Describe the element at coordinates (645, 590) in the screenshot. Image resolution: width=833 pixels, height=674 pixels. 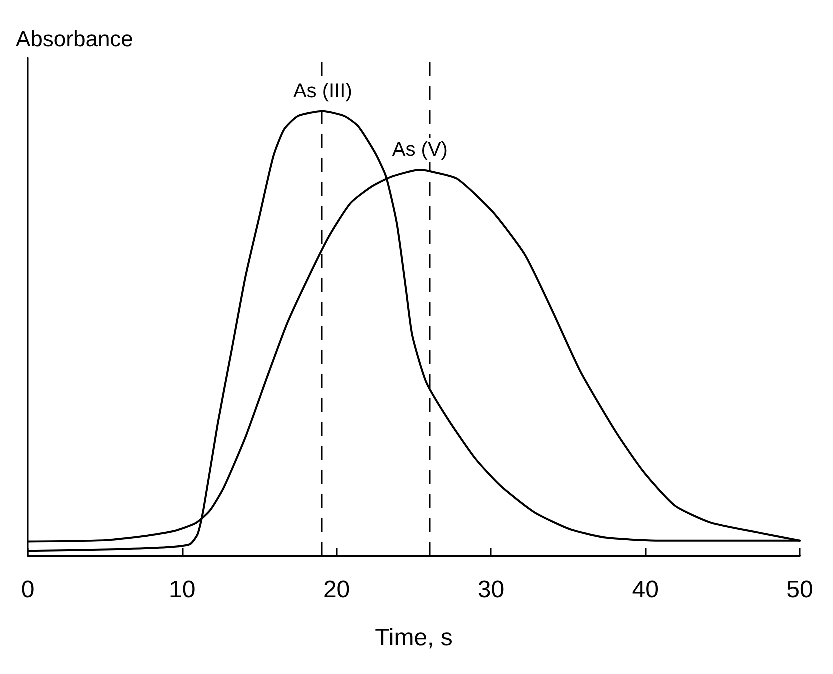
I see `x-tick-label: 40` at that location.